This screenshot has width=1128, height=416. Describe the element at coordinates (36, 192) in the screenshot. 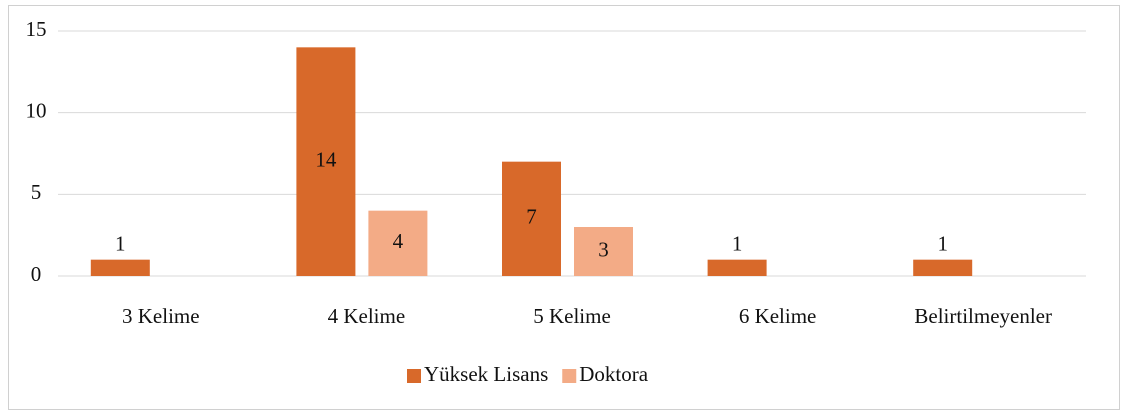

I see `y-tick-label: 5` at that location.